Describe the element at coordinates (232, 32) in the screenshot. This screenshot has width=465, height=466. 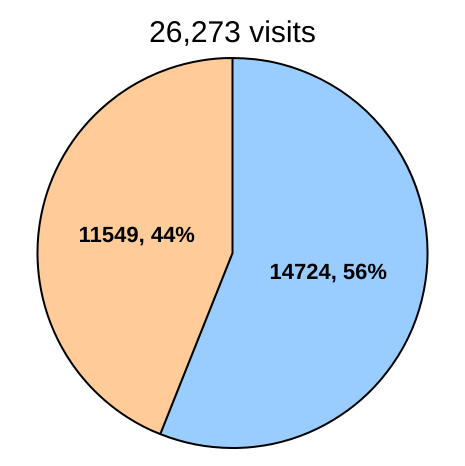
I see `chart-title: 26,273 visits` at that location.